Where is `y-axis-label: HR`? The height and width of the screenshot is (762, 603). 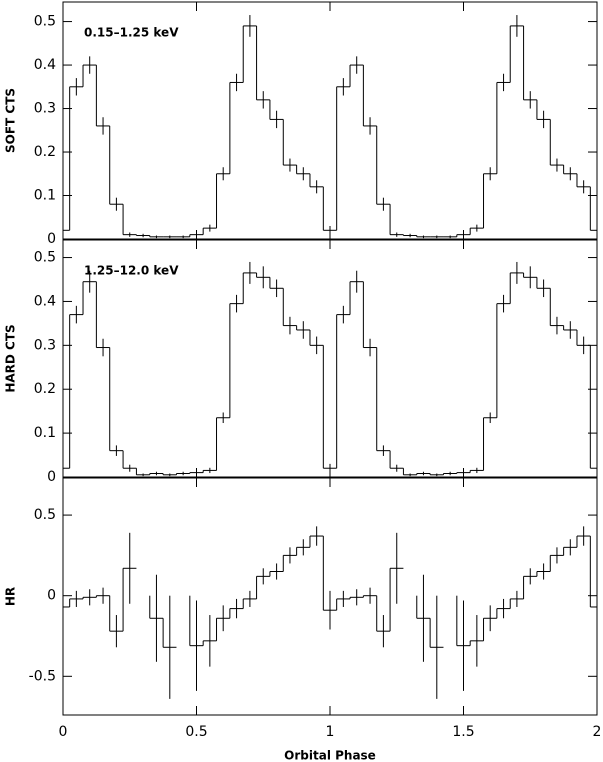
y-axis-label: HR is located at coordinates (11, 596).